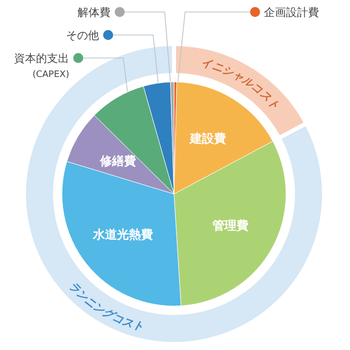  What do you see at coordinates (207, 139) in the screenshot?
I see `slice-label: 建設費` at bounding box center [207, 139].